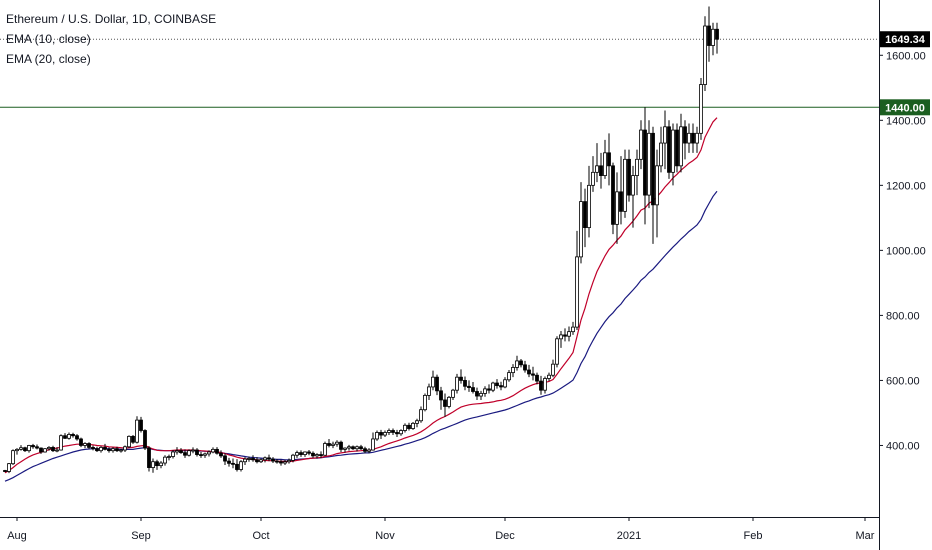  Describe the element at coordinates (903, 381) in the screenshot. I see `y-tick-label: 600.00` at that location.